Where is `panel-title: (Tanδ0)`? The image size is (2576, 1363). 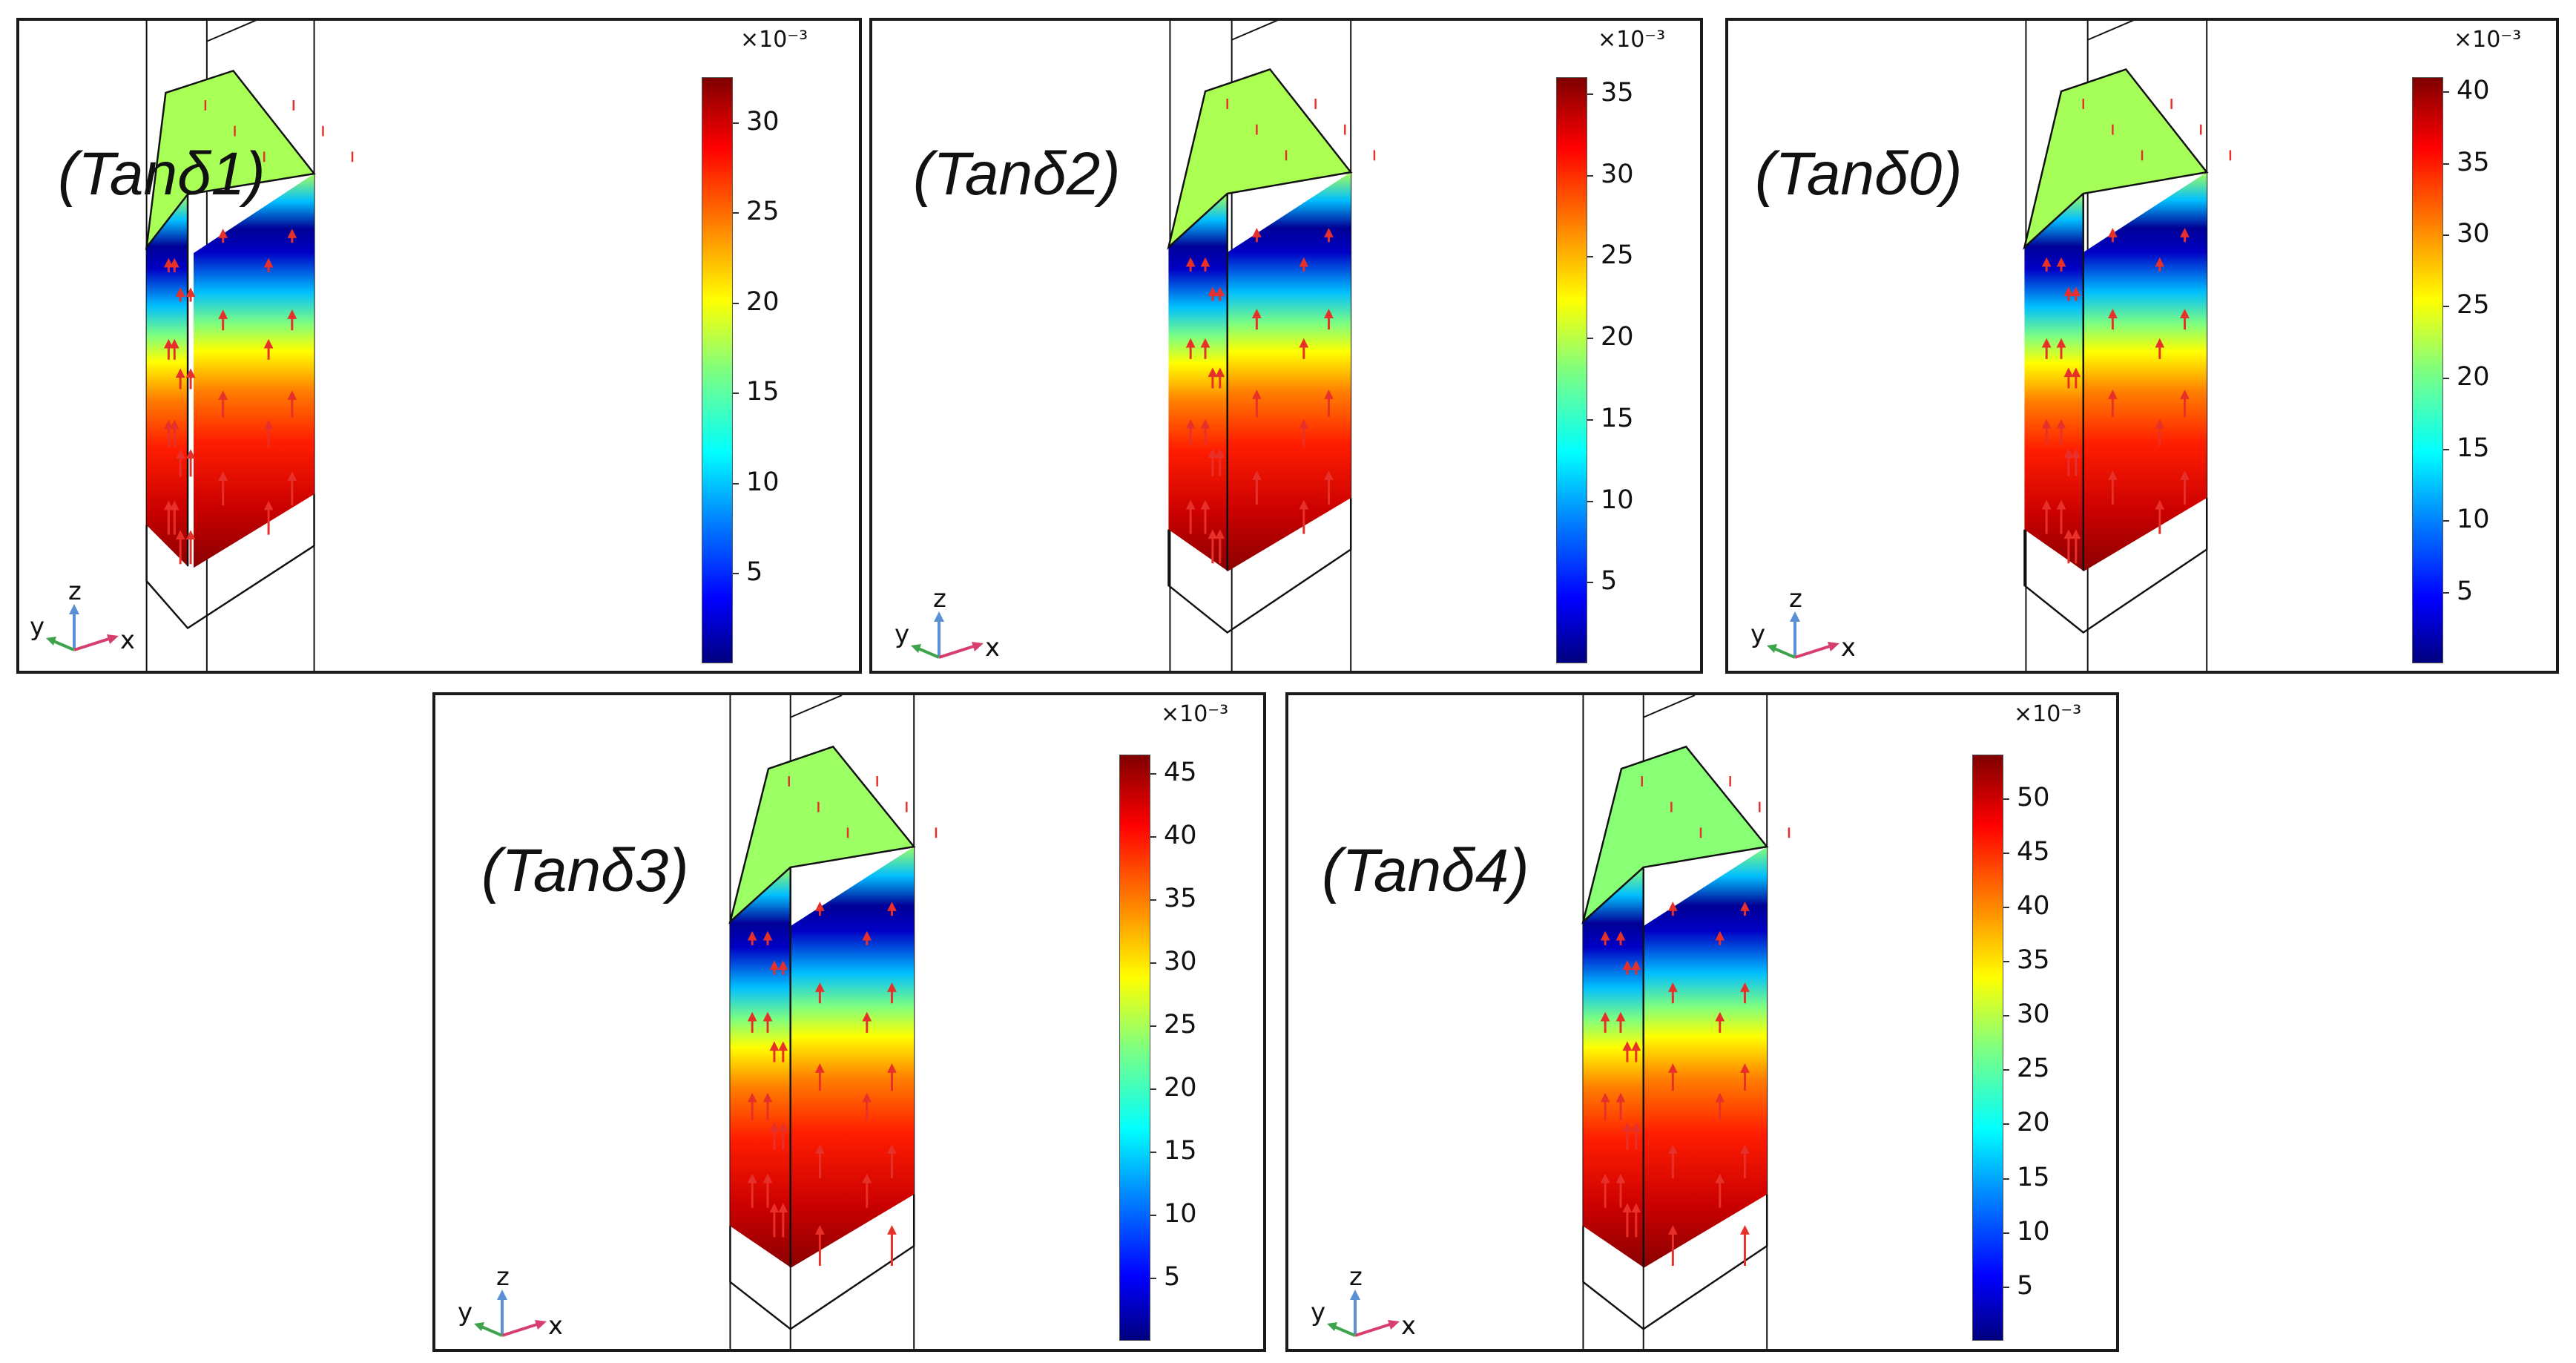
panel-title: (Tanδ0) is located at coordinates (1859, 174).